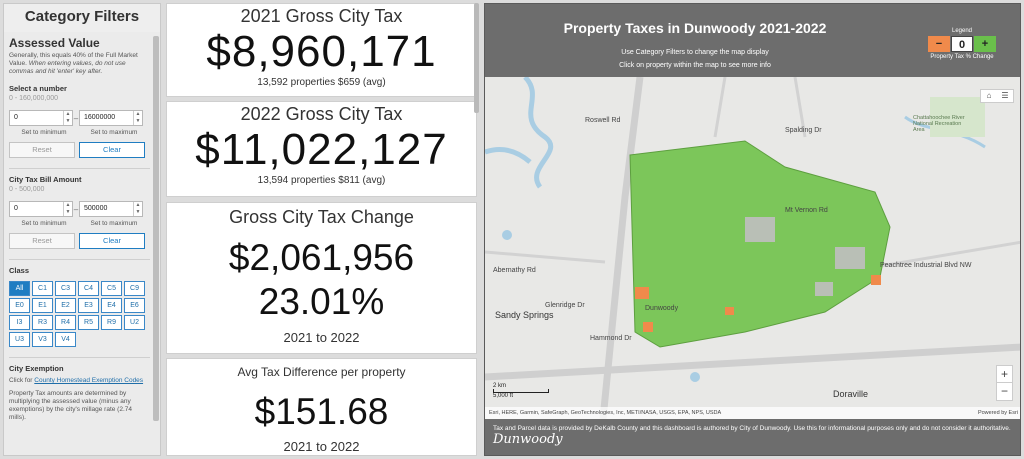 This screenshot has width=1024, height=459. I want to click on class-chip-i3: I3, so click(19, 322).